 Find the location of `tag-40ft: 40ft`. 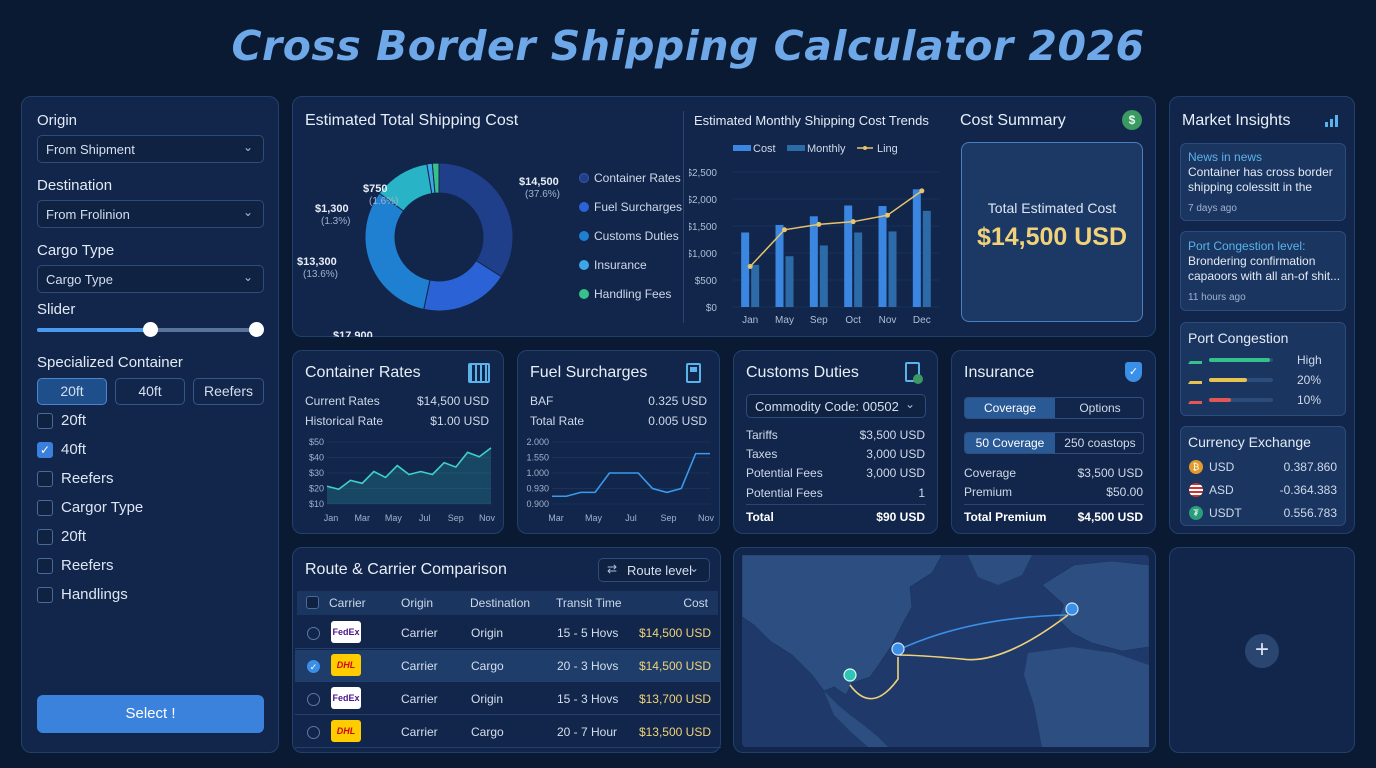

tag-40ft: 40ft is located at coordinates (150, 391).